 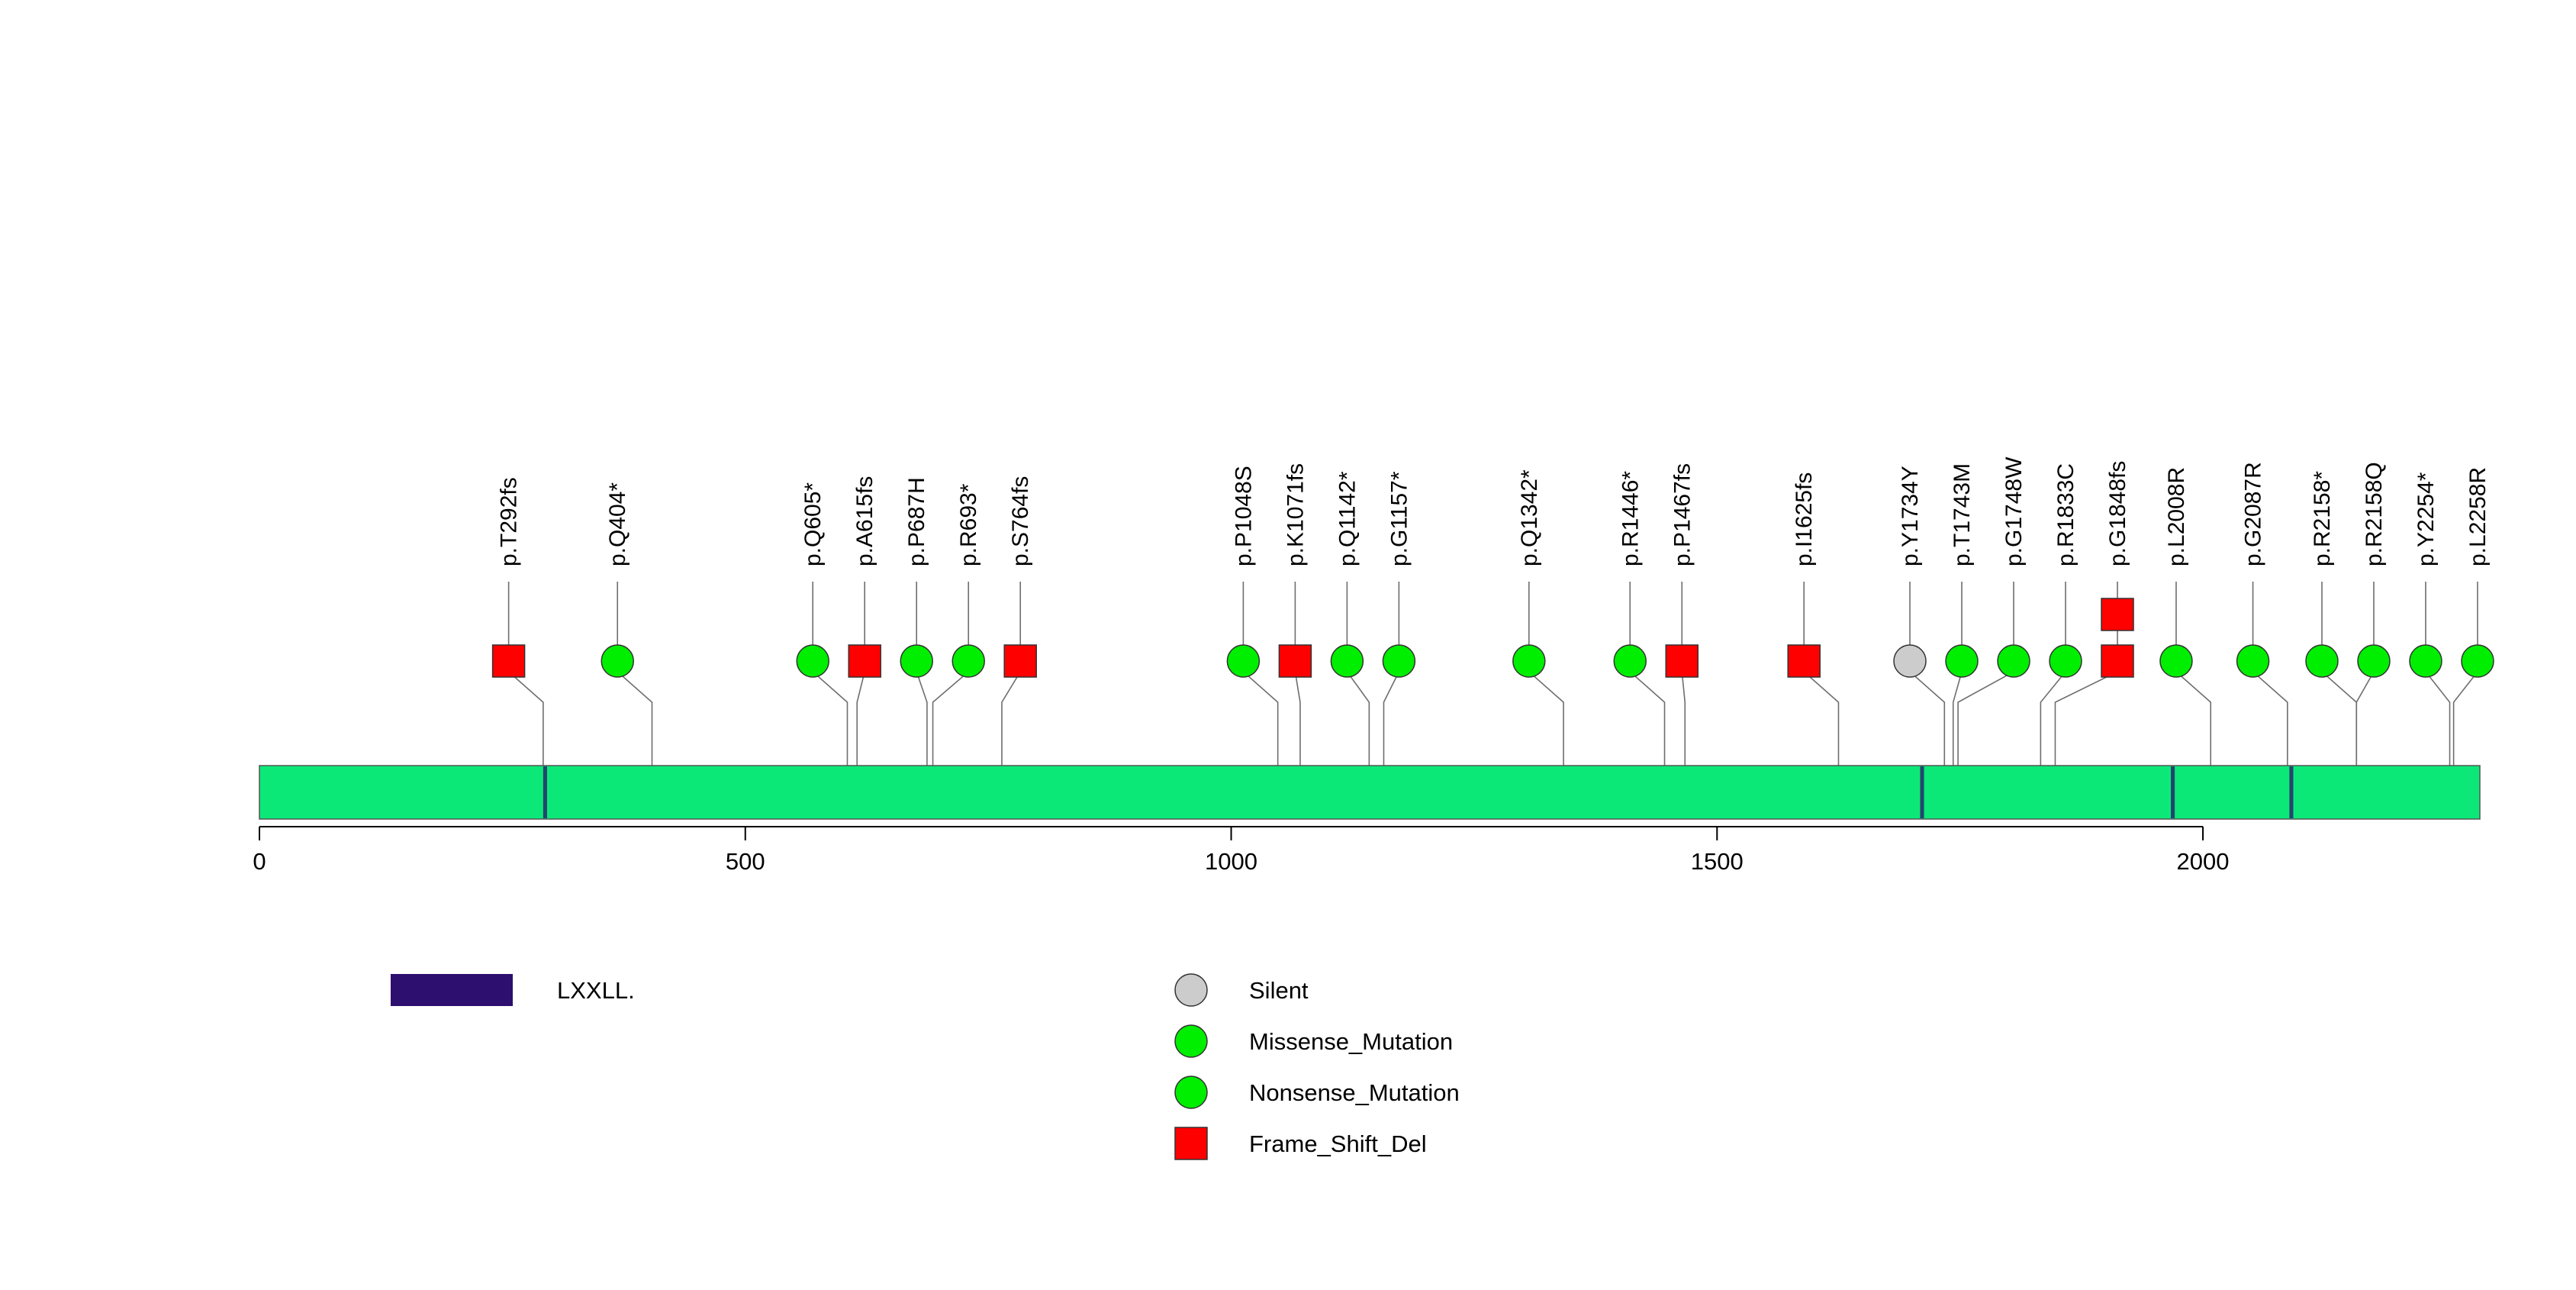 What do you see at coordinates (2014, 511) in the screenshot?
I see `mutation-label: p.G1748W` at bounding box center [2014, 511].